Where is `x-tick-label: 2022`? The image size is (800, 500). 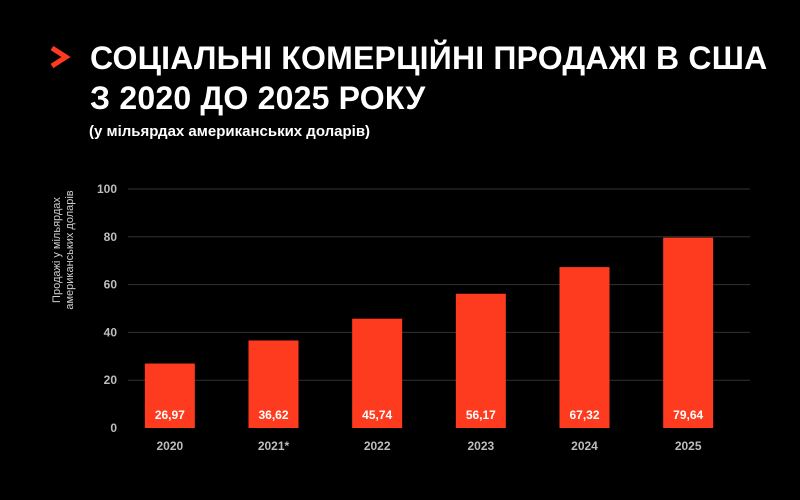
x-tick-label: 2022 is located at coordinates (377, 446).